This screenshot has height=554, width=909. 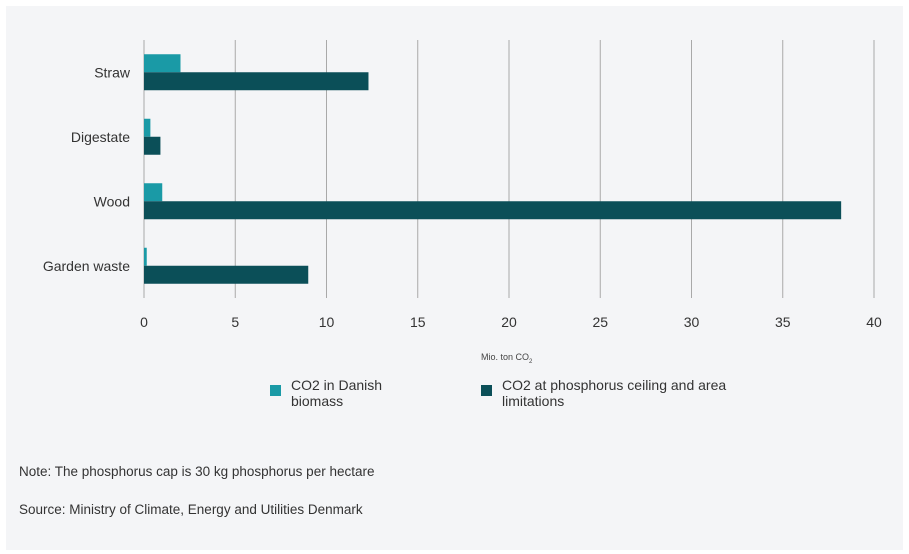 What do you see at coordinates (783, 322) in the screenshot?
I see `x-tick-label: 35` at bounding box center [783, 322].